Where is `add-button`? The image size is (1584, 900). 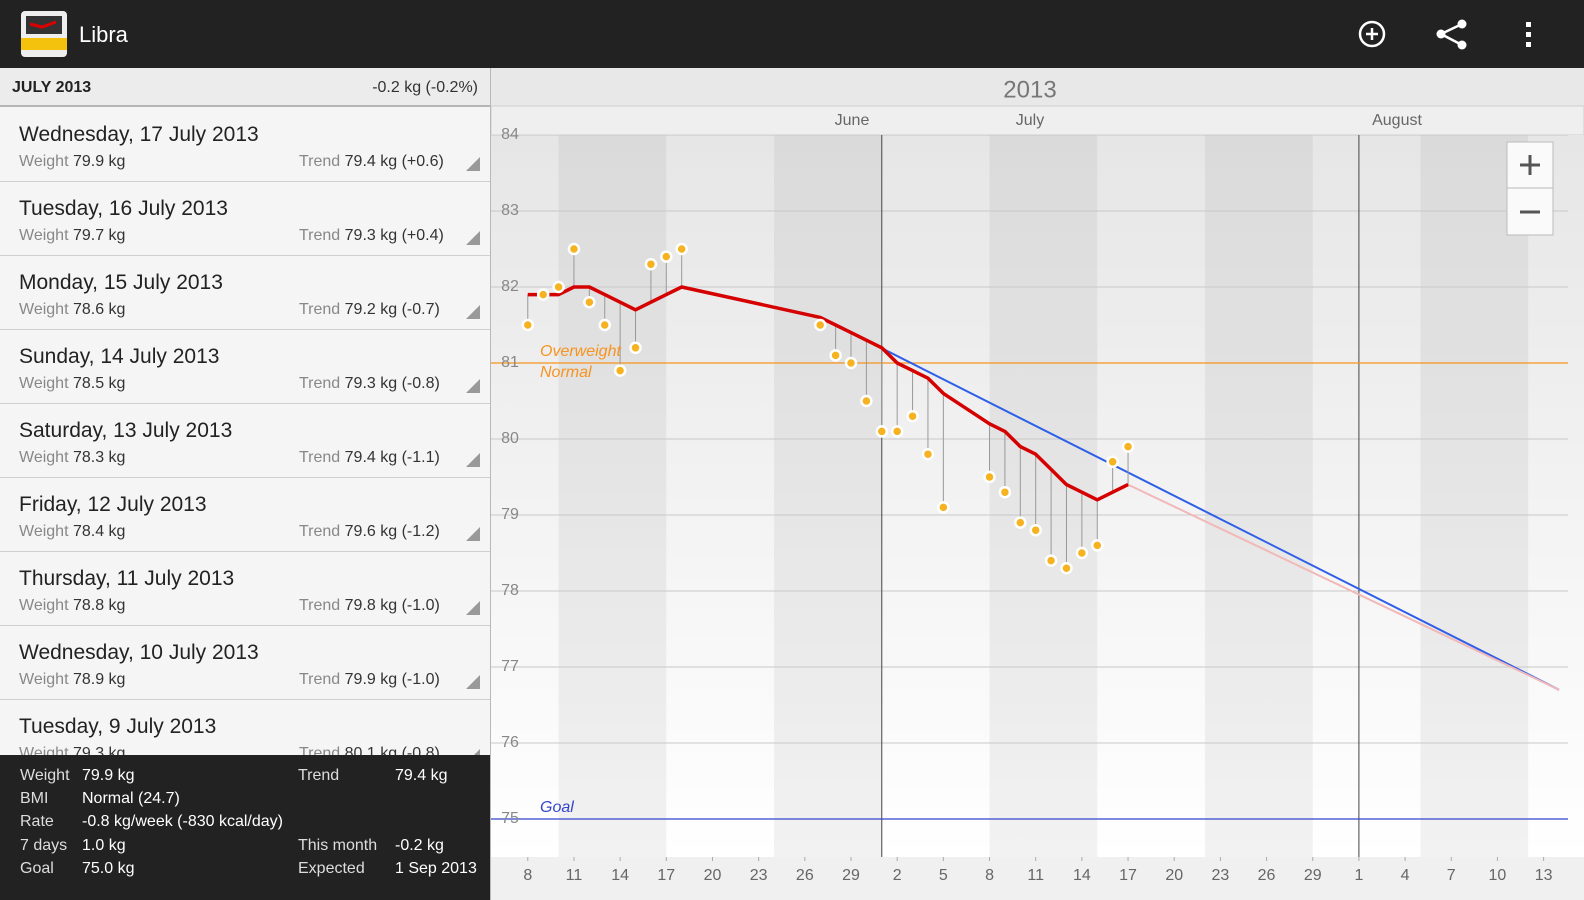
add-button is located at coordinates (1372, 34).